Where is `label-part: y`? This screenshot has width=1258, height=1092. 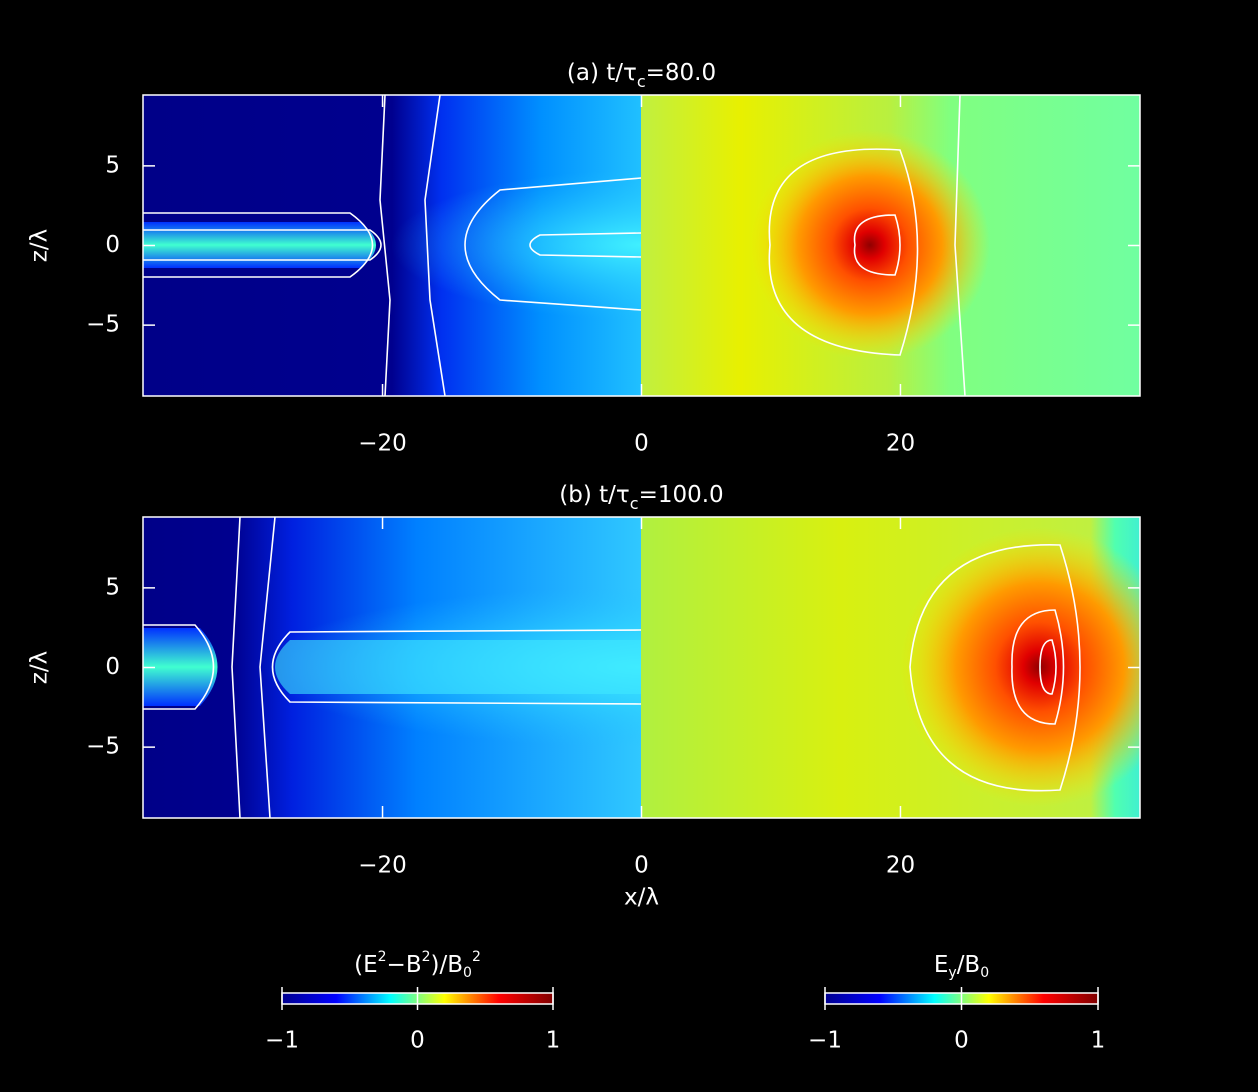 label-part: y is located at coordinates (952, 973).